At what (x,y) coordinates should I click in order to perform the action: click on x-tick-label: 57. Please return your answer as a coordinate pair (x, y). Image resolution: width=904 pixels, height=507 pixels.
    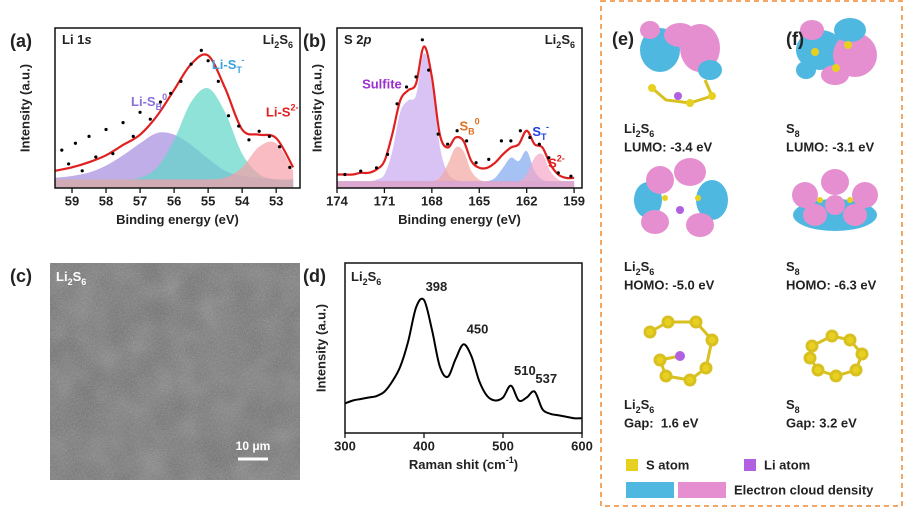
    Looking at the image, I should click on (140, 200).